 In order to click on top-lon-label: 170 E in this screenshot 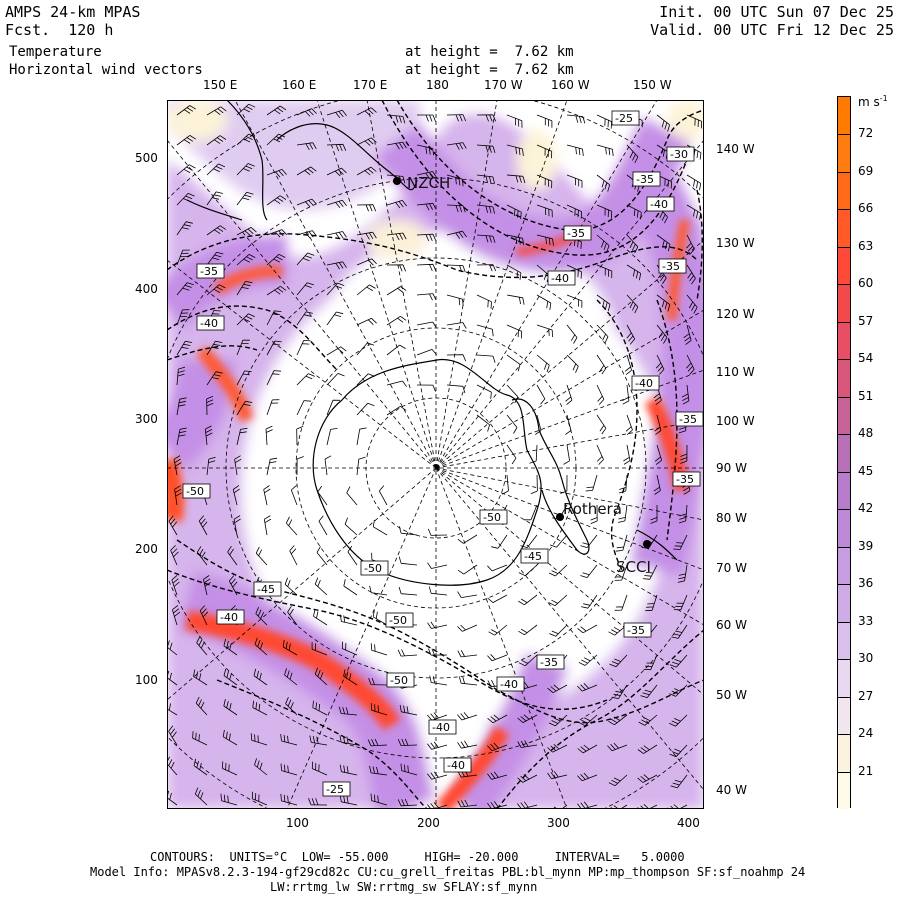, I will do `click(370, 85)`.